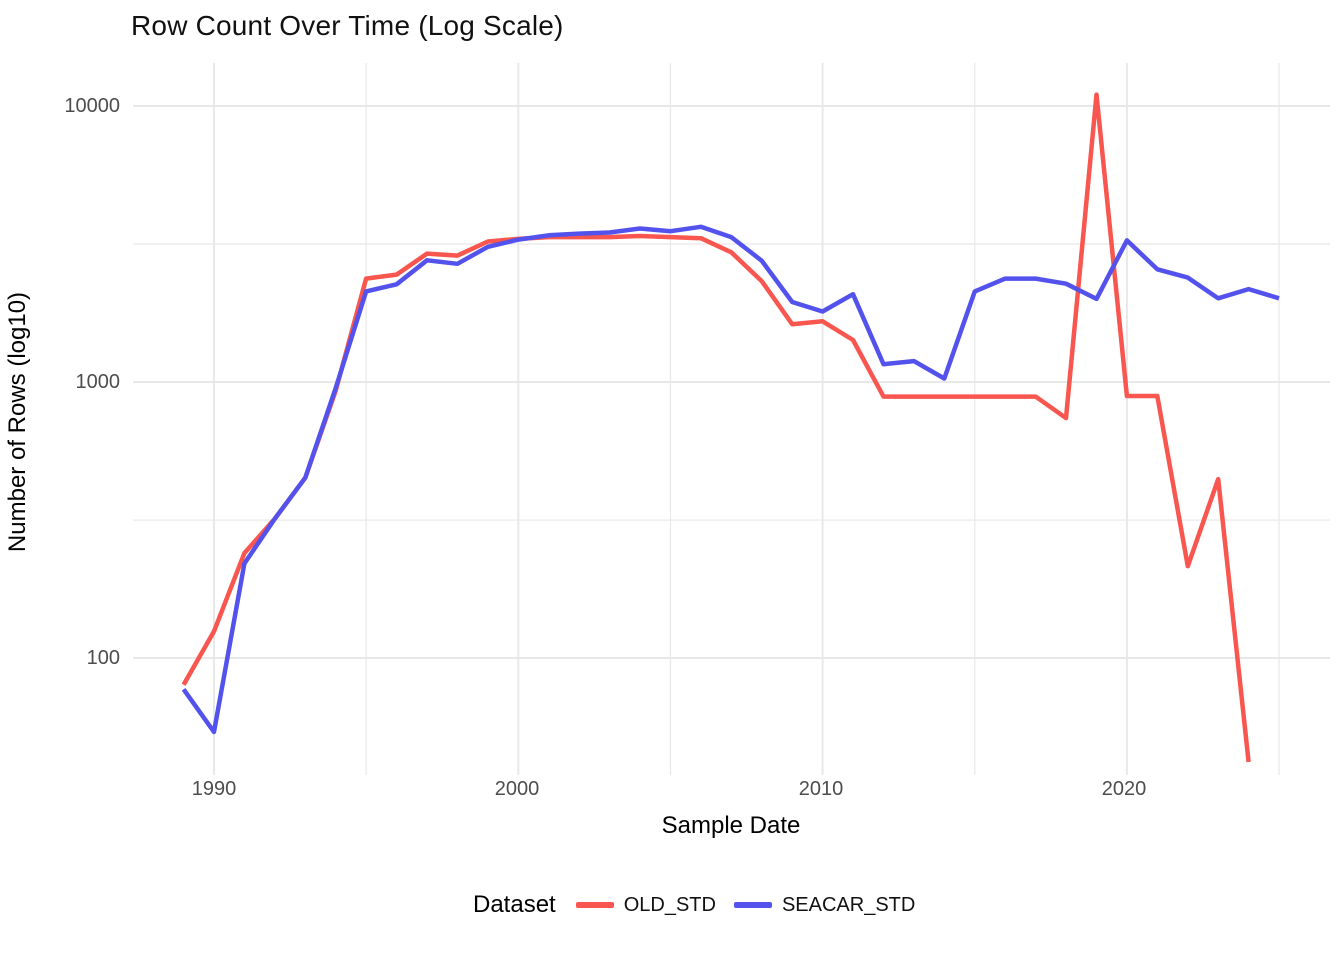 The image size is (1344, 960). I want to click on legend-item-seacar-std: SEACAR_STD, so click(824, 905).